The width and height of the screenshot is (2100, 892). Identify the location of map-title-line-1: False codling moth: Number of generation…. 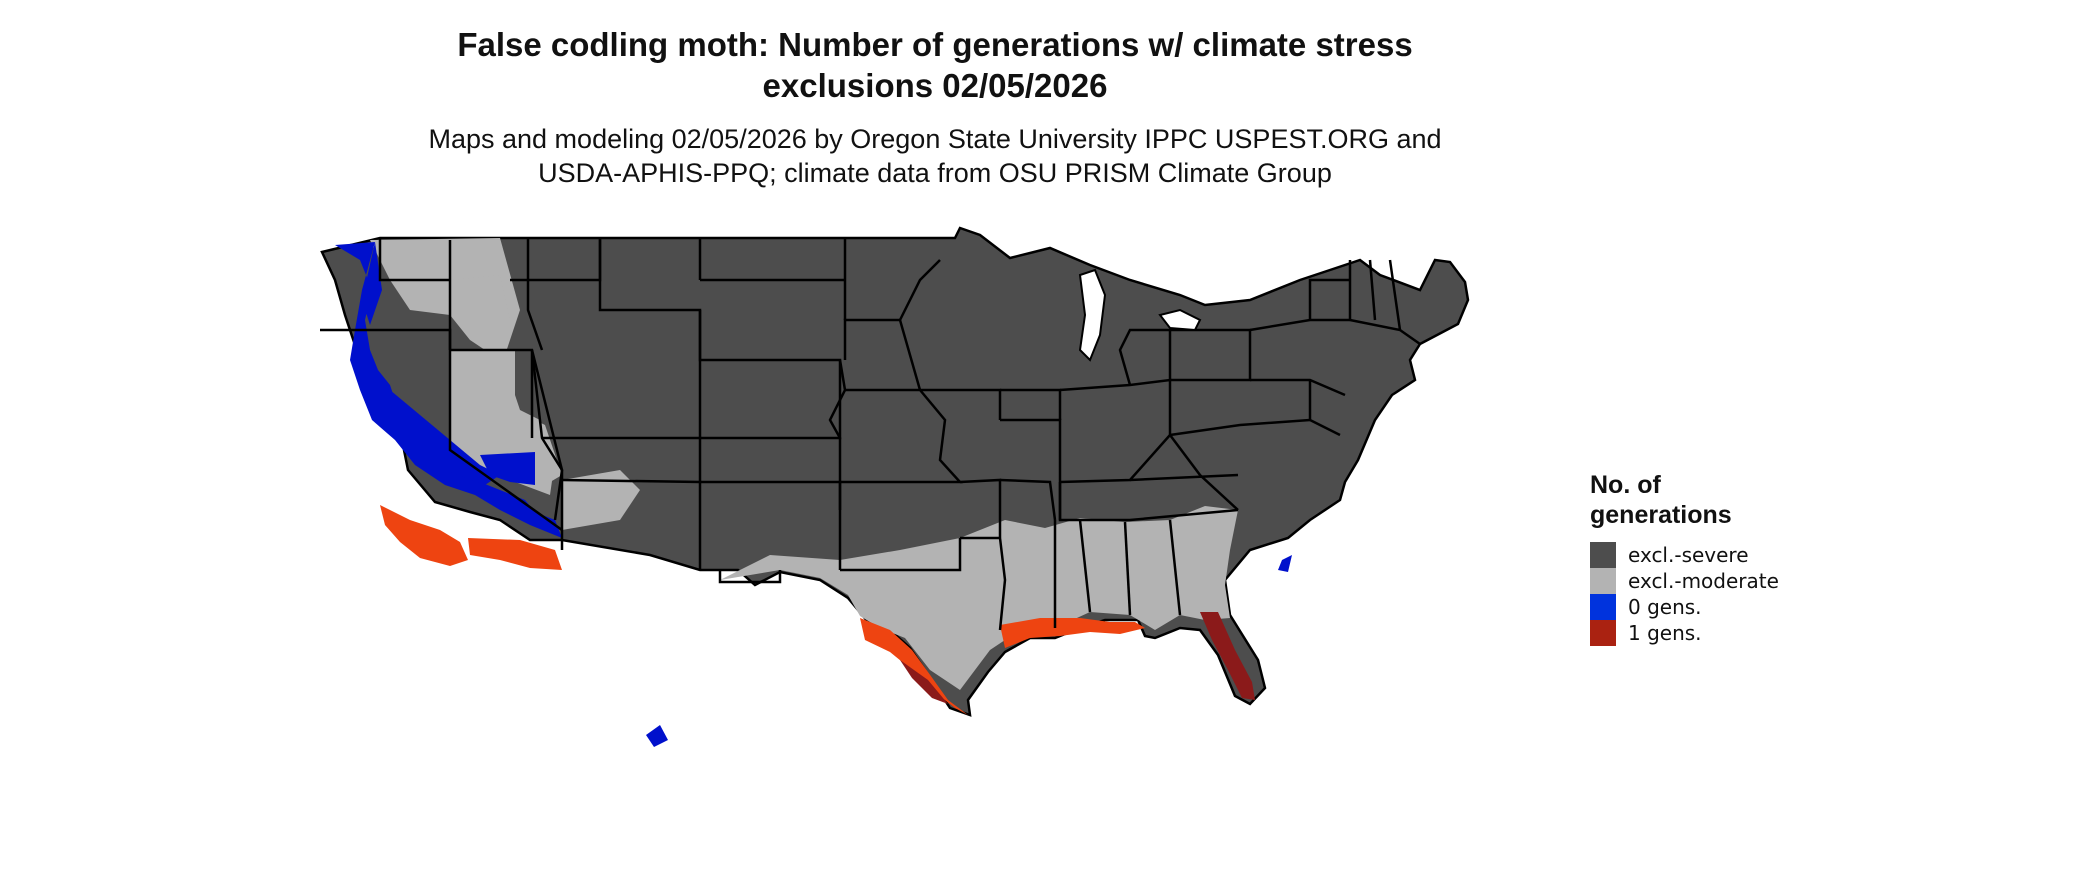
(935, 44).